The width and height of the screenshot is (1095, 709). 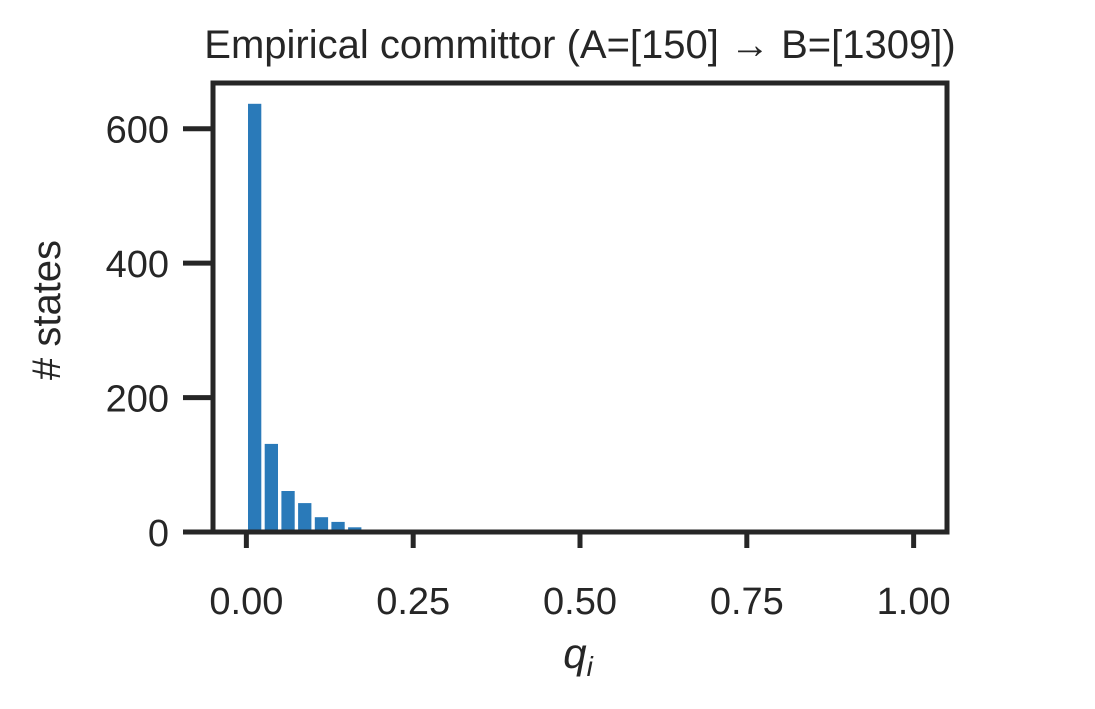 I want to click on y-tick-label: 400, so click(x=137, y=265).